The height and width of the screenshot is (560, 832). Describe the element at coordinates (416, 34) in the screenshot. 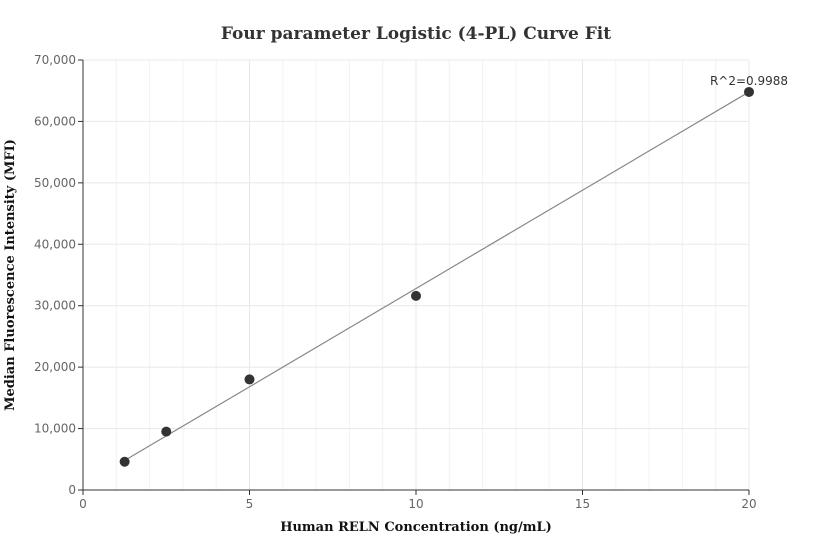

I see `chart-title: Four parameter Logistic (4-PL) Curve Fit` at that location.